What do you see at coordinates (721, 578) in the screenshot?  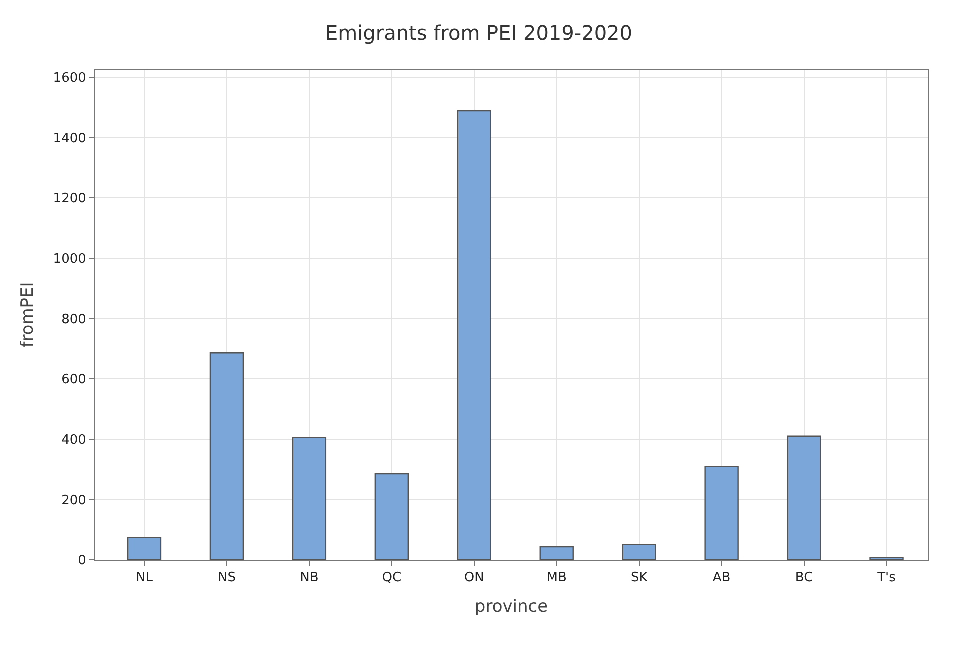 I see `x-tick-label: AB` at bounding box center [721, 578].